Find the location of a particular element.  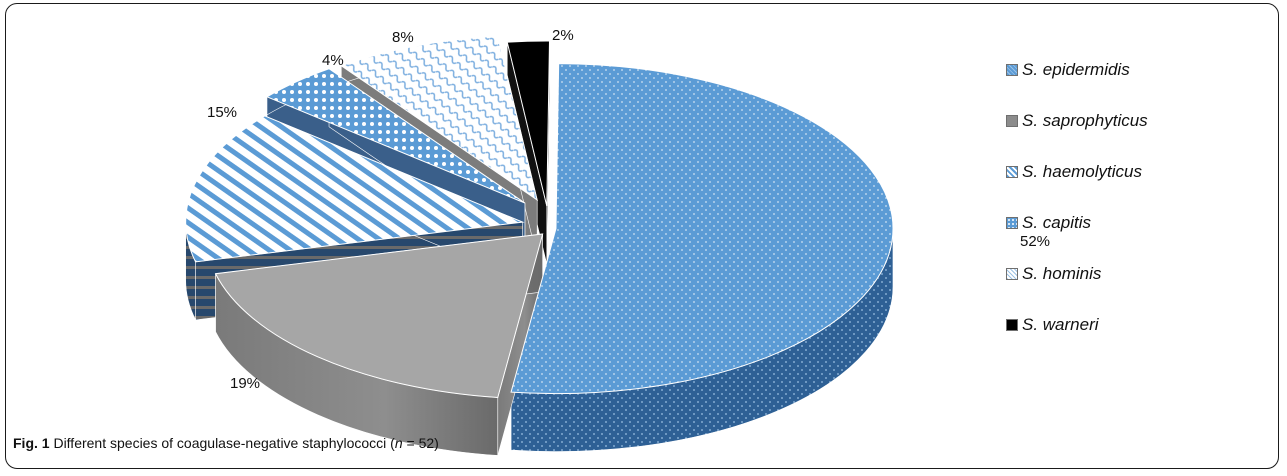

legend-item-haemolyticus: S. haemolyticus is located at coordinates (1077, 171).